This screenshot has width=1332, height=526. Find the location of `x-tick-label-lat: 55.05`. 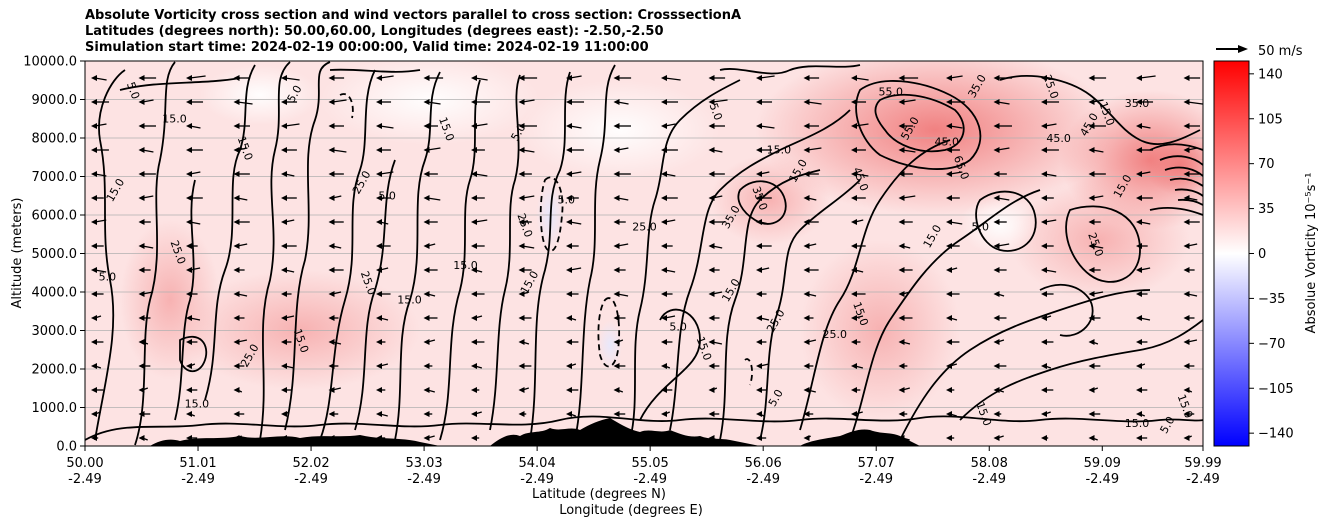

x-tick-label-lat: 55.05 is located at coordinates (650, 463).